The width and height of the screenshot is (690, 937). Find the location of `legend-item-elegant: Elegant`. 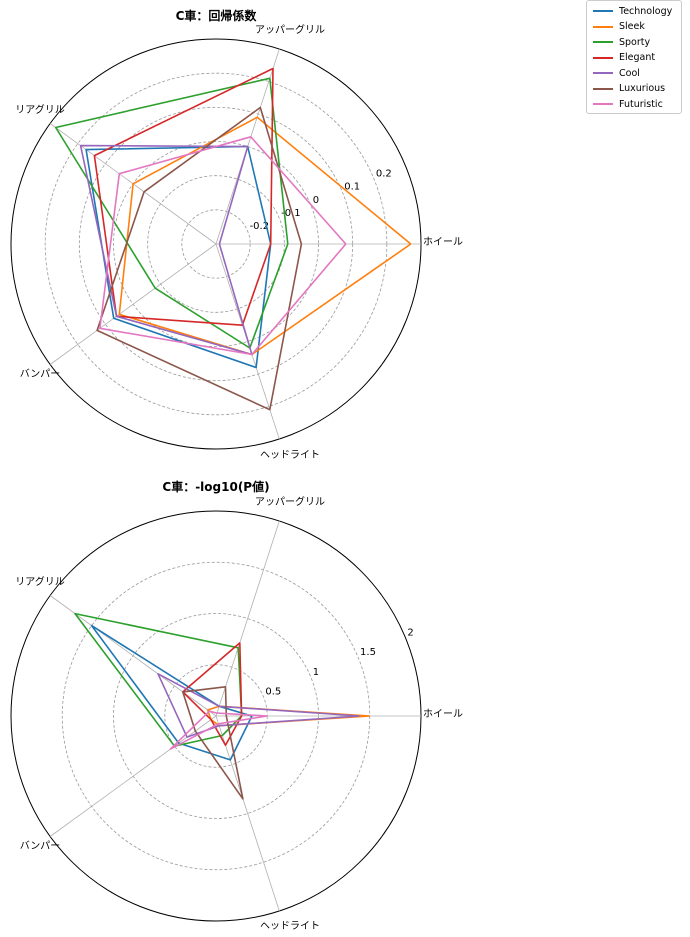

legend-item-elegant: Elegant is located at coordinates (624, 58).